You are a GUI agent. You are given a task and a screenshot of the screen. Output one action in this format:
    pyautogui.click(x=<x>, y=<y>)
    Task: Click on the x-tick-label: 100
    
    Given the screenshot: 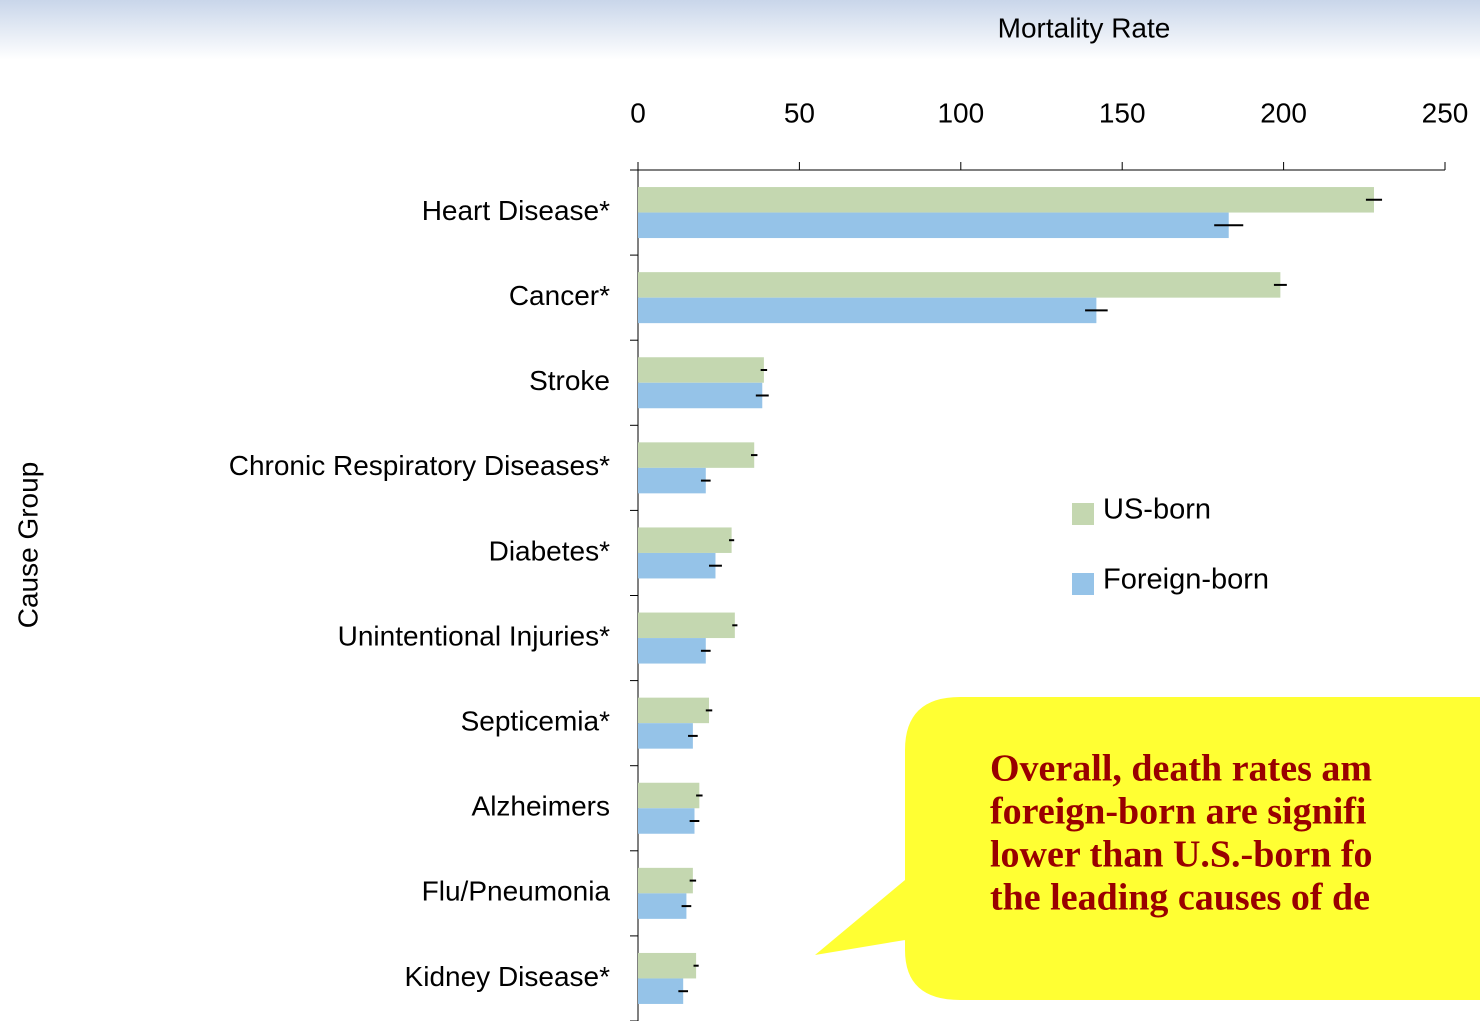 What is the action you would take?
    pyautogui.click(x=960, y=112)
    